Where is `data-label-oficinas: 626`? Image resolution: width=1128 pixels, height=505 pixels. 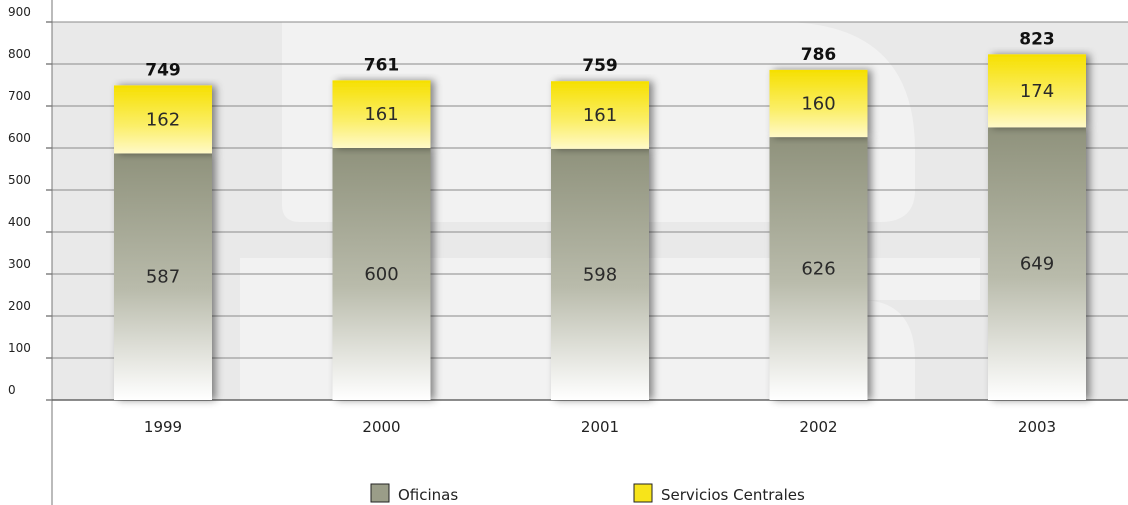
data-label-oficinas: 626 is located at coordinates (818, 269).